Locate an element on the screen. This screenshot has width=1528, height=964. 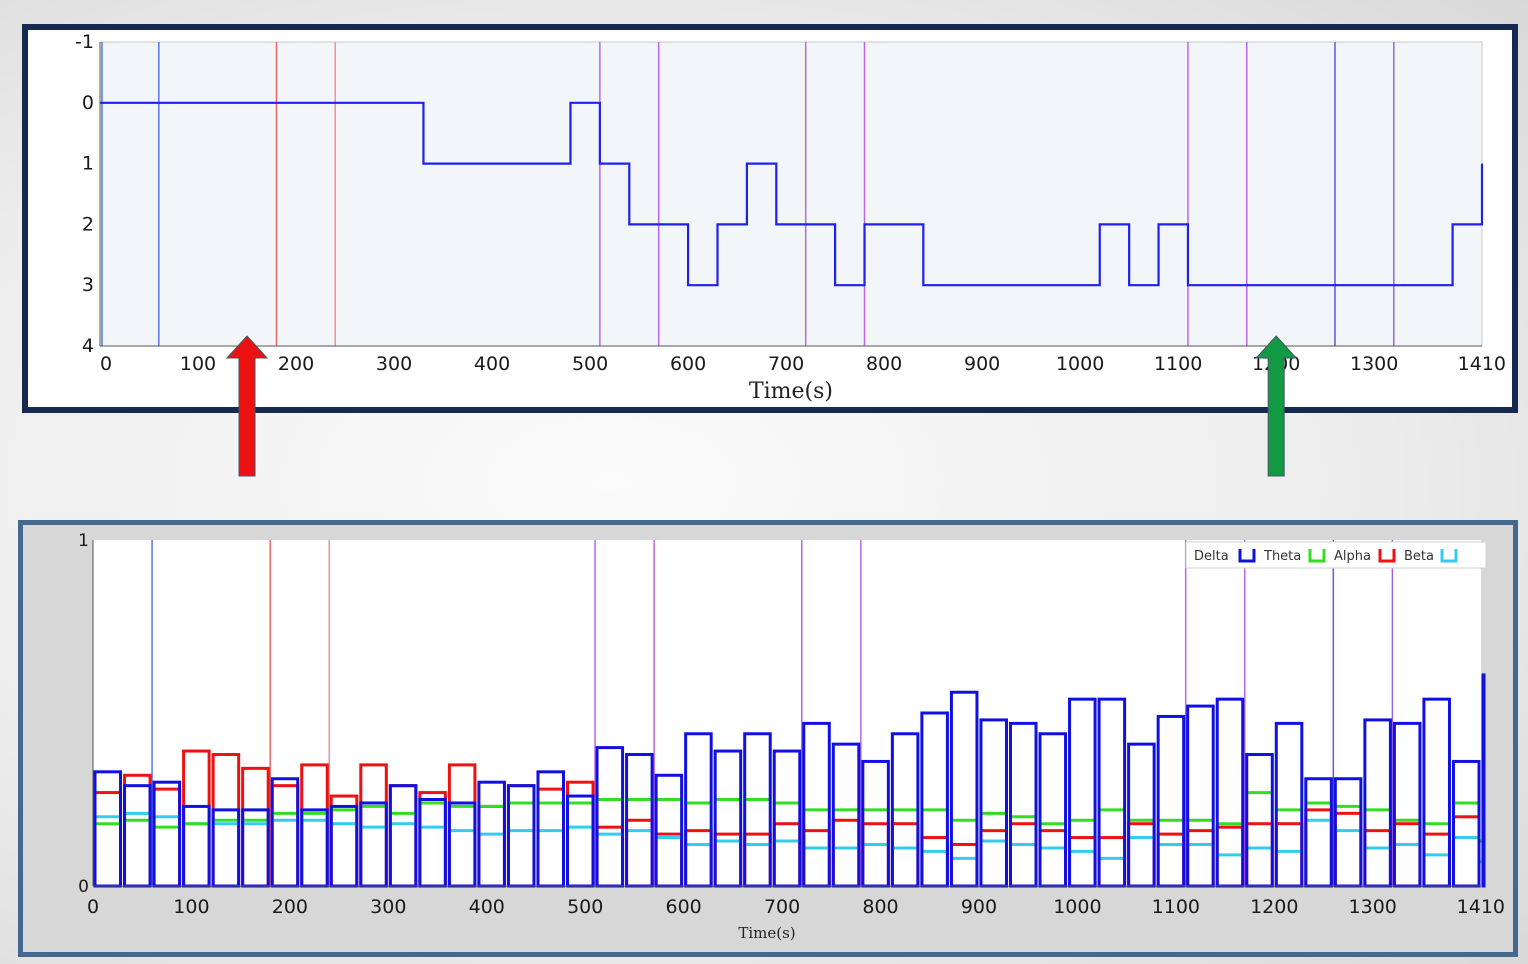
legend: Delta Theta Alpha Beta is located at coordinates (1336, 555).